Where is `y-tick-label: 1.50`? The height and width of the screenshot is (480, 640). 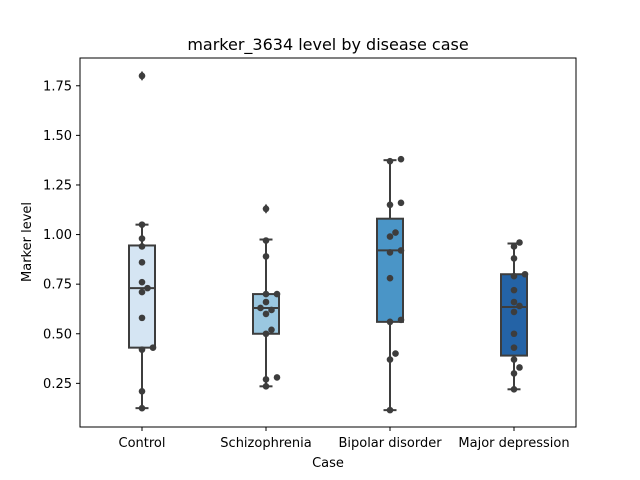 y-tick-label: 1.50 is located at coordinates (57, 136).